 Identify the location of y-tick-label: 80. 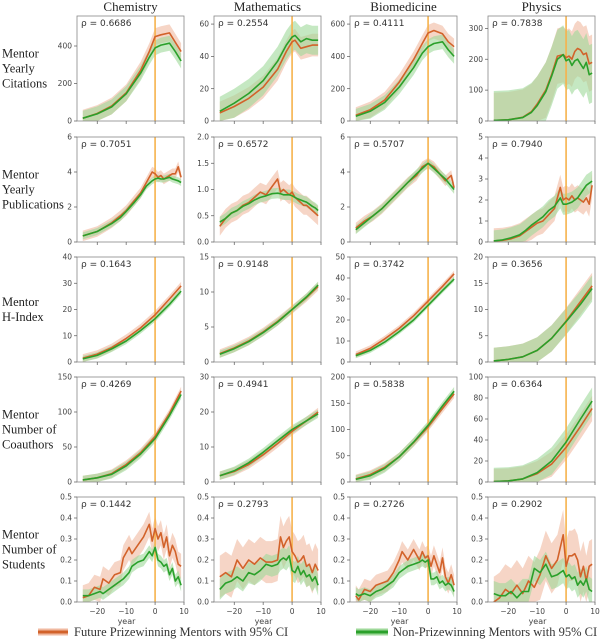
(478, 398).